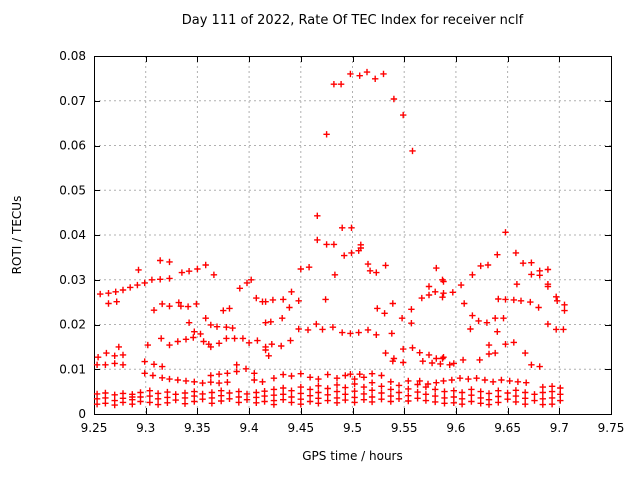 Image resolution: width=640 pixels, height=480 pixels. I want to click on x-tick-label: 9.3, so click(145, 428).